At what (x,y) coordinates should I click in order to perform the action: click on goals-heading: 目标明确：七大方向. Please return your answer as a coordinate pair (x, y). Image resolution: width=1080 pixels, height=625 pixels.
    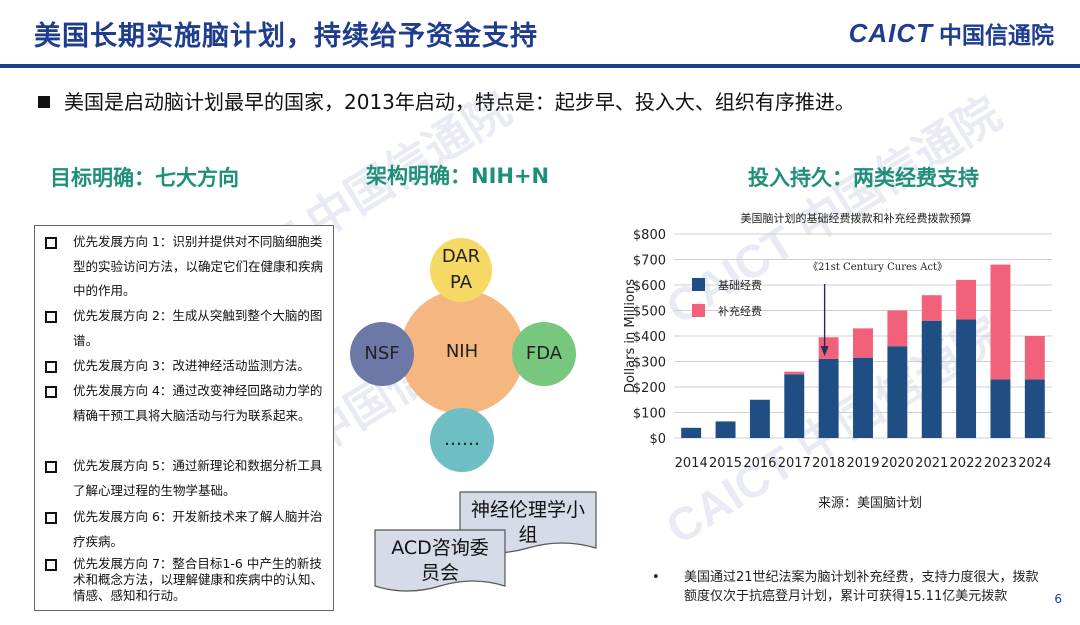
    Looking at the image, I should click on (144, 178).